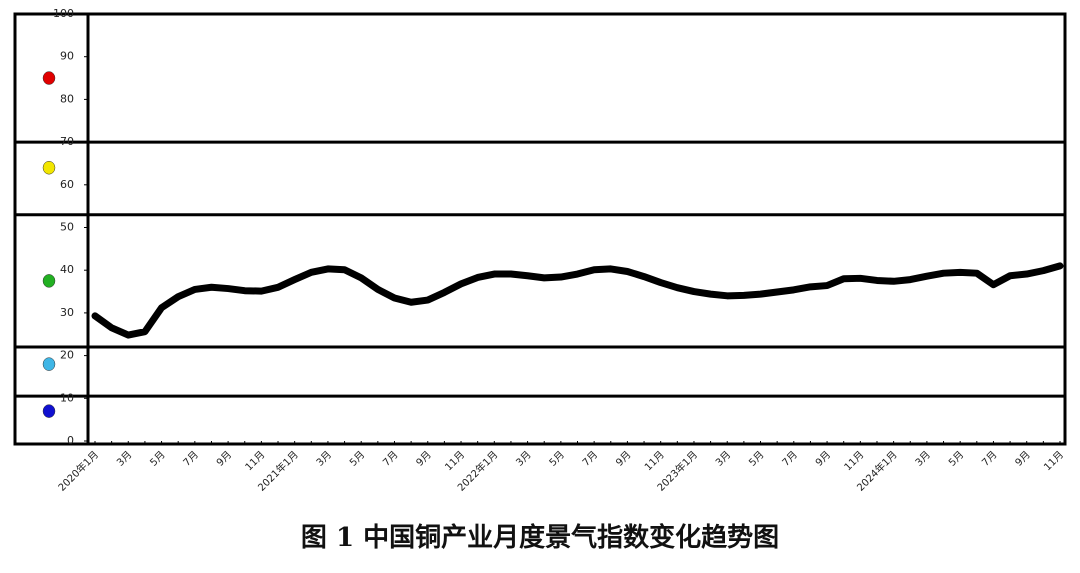 This screenshot has height=573, width=1080. I want to click on y-tick-label: 20, so click(67, 355).